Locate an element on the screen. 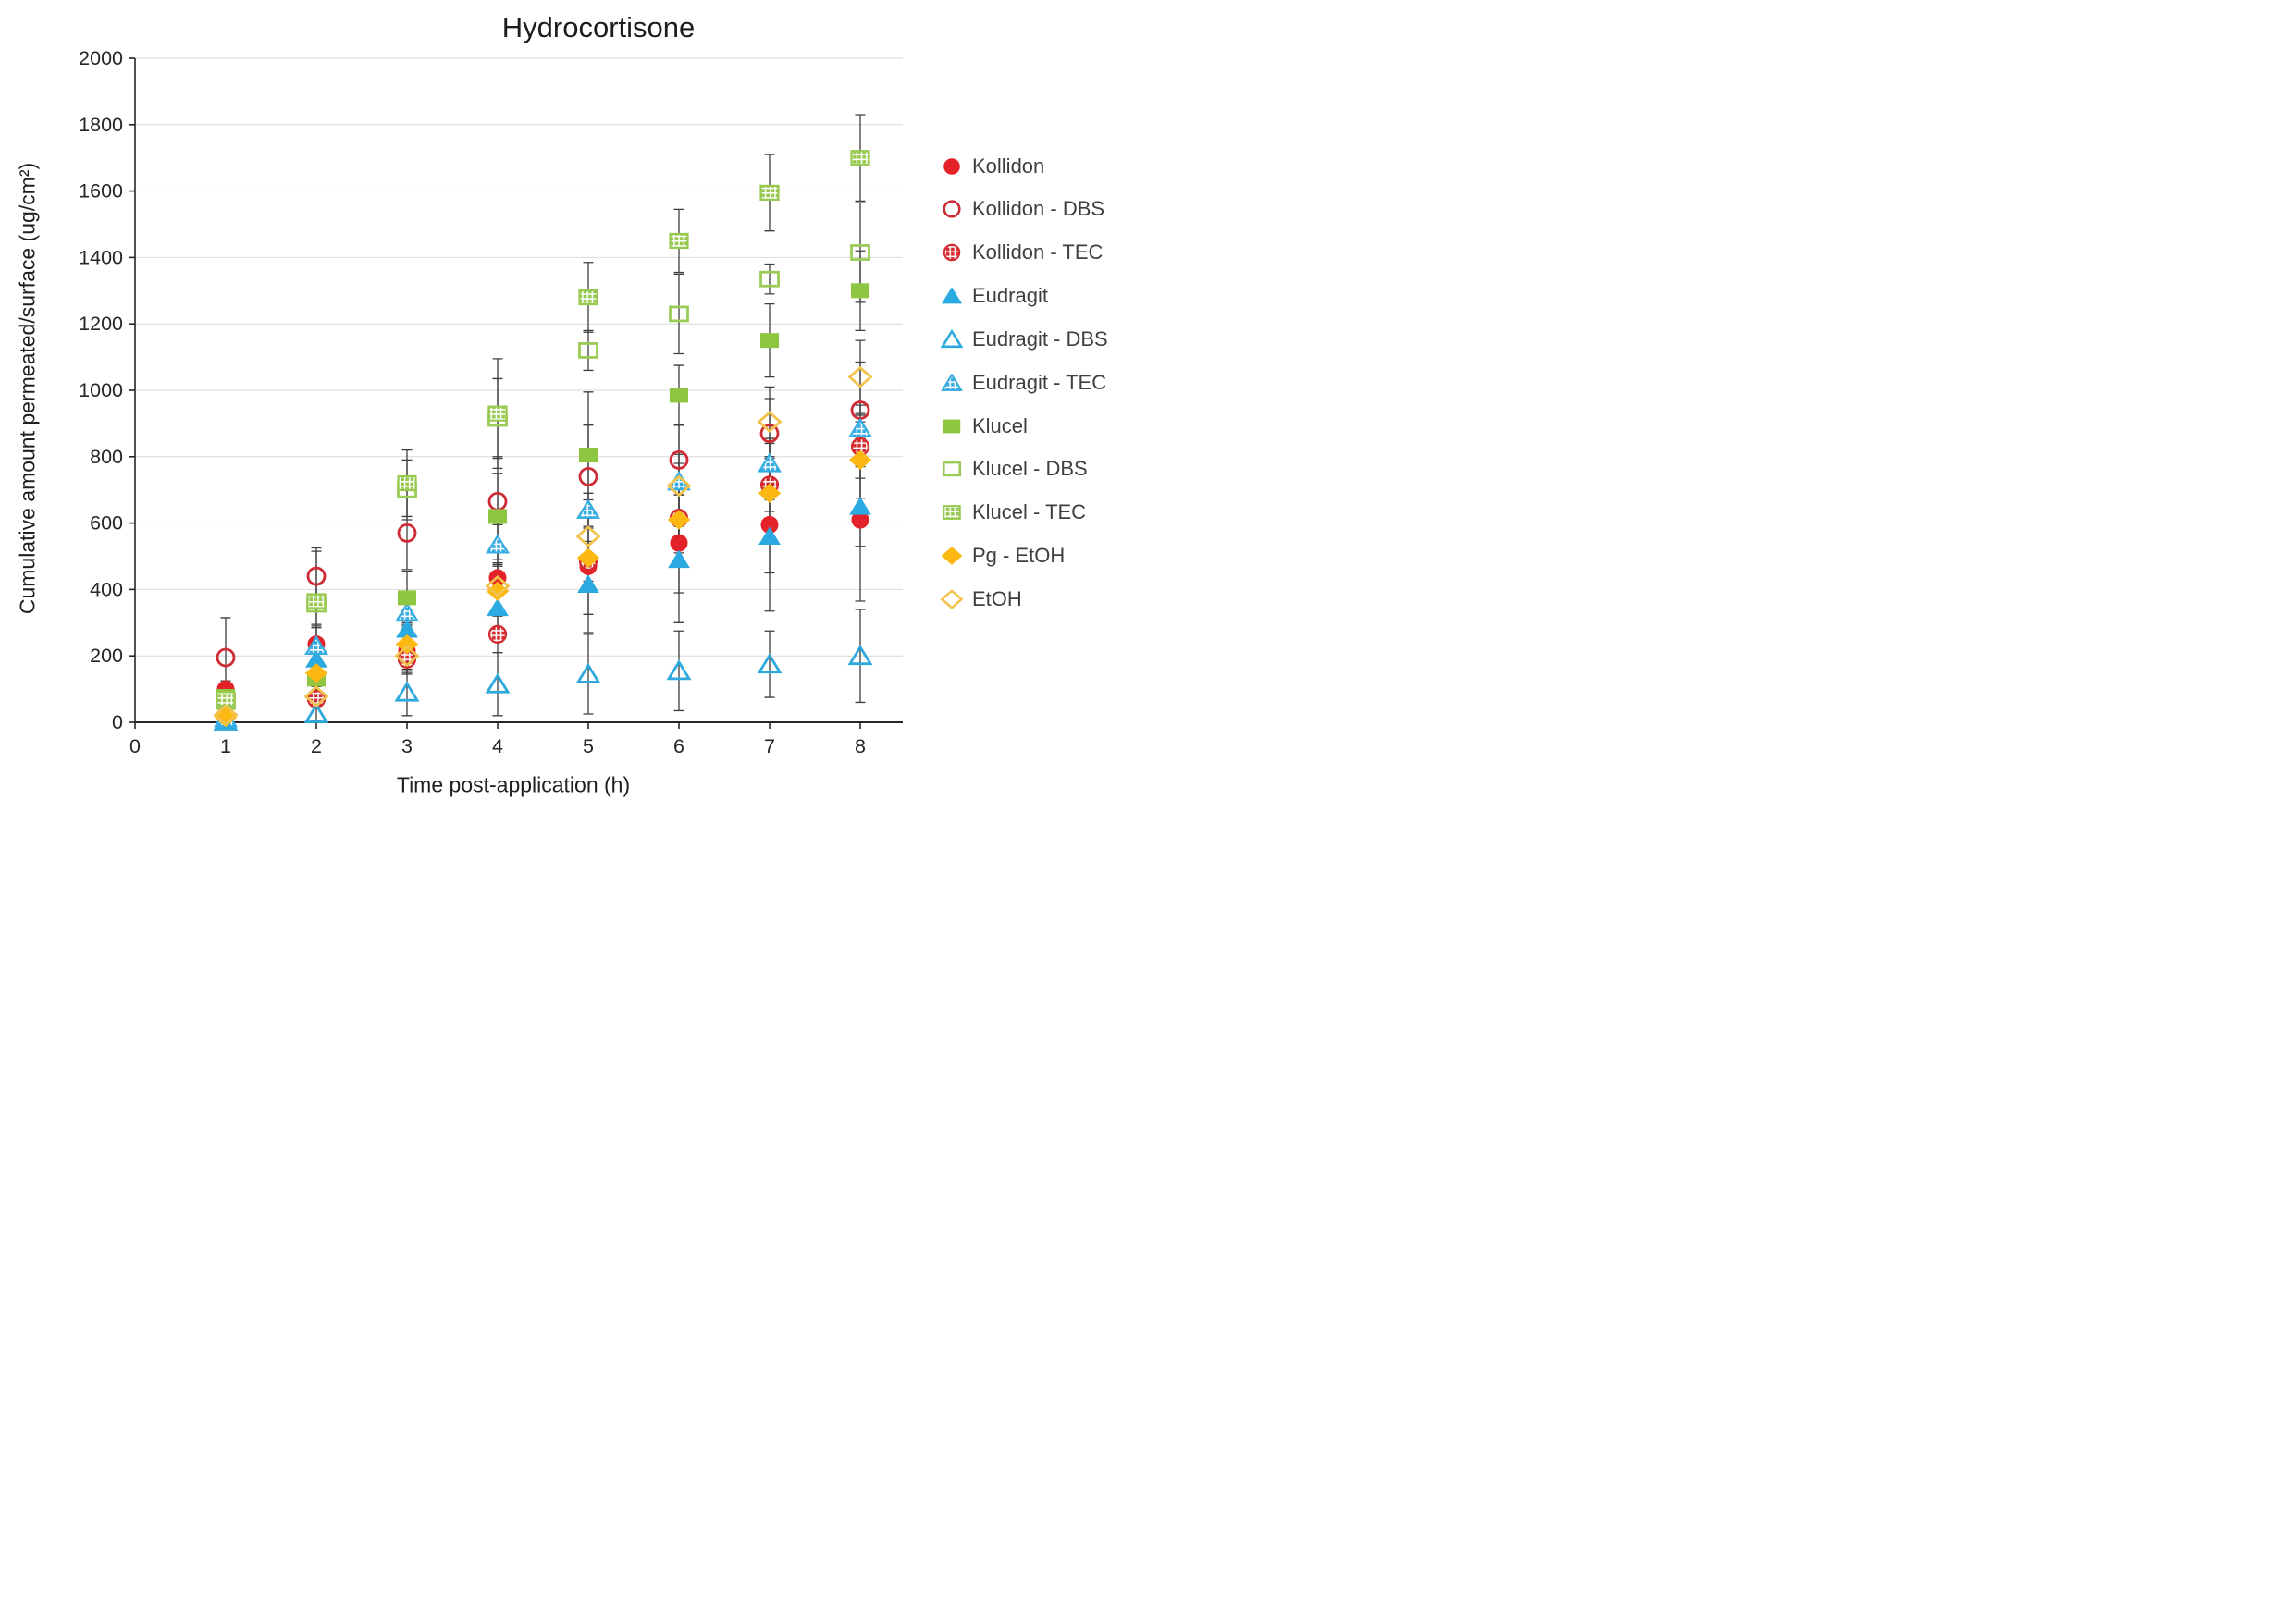  x-tick-label: 2 is located at coordinates (317, 746).